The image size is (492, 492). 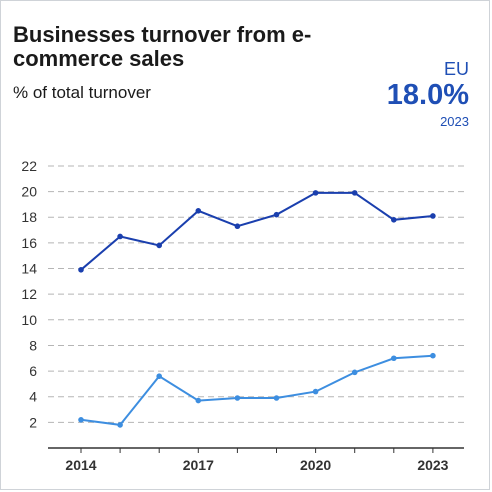 What do you see at coordinates (29, 243) in the screenshot?
I see `y-tick-label: 16` at bounding box center [29, 243].